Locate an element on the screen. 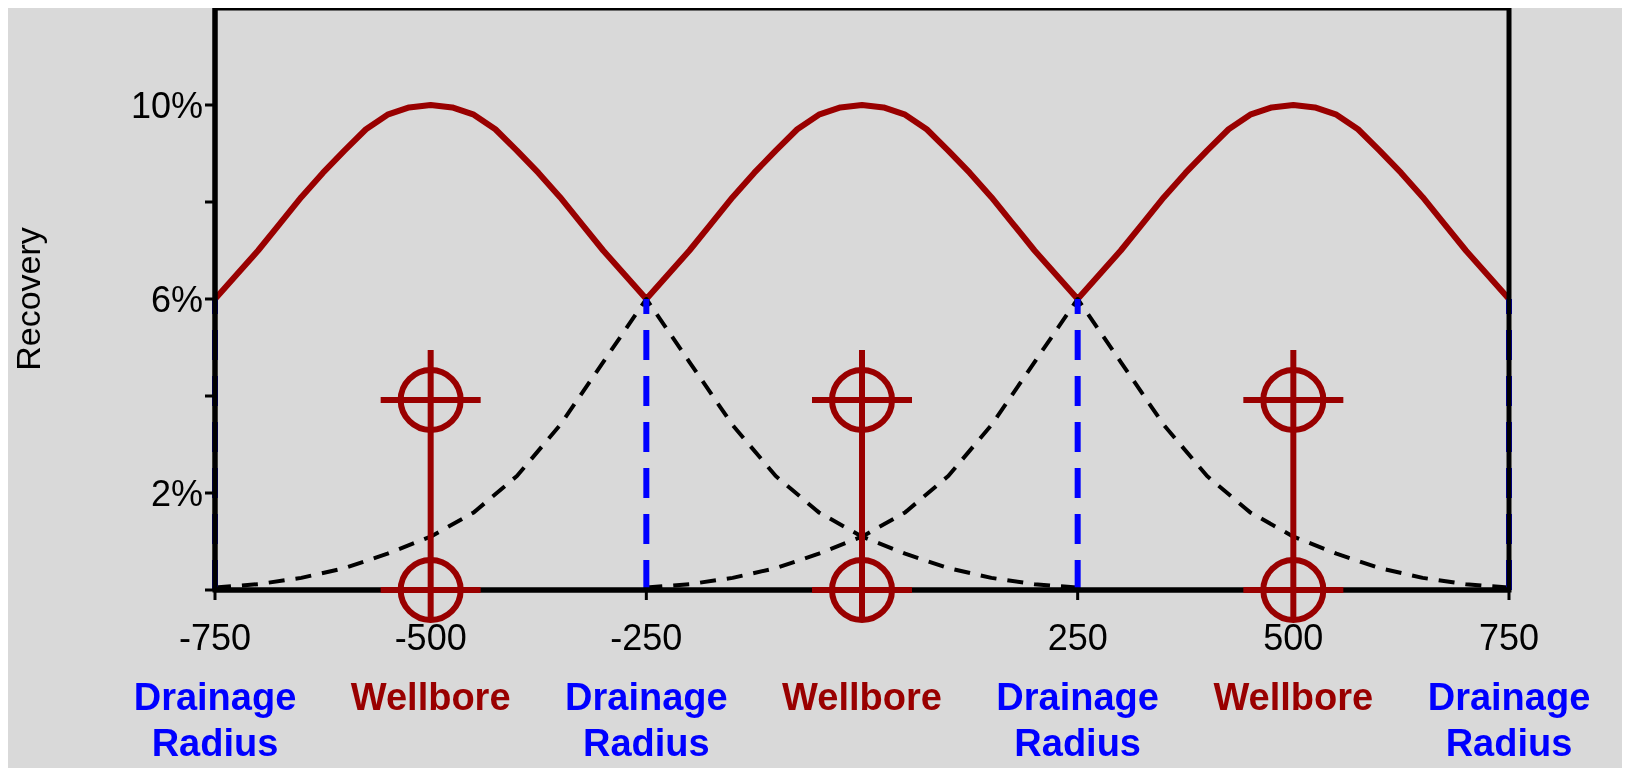  y-tick-label: 6% is located at coordinates (176, 299).